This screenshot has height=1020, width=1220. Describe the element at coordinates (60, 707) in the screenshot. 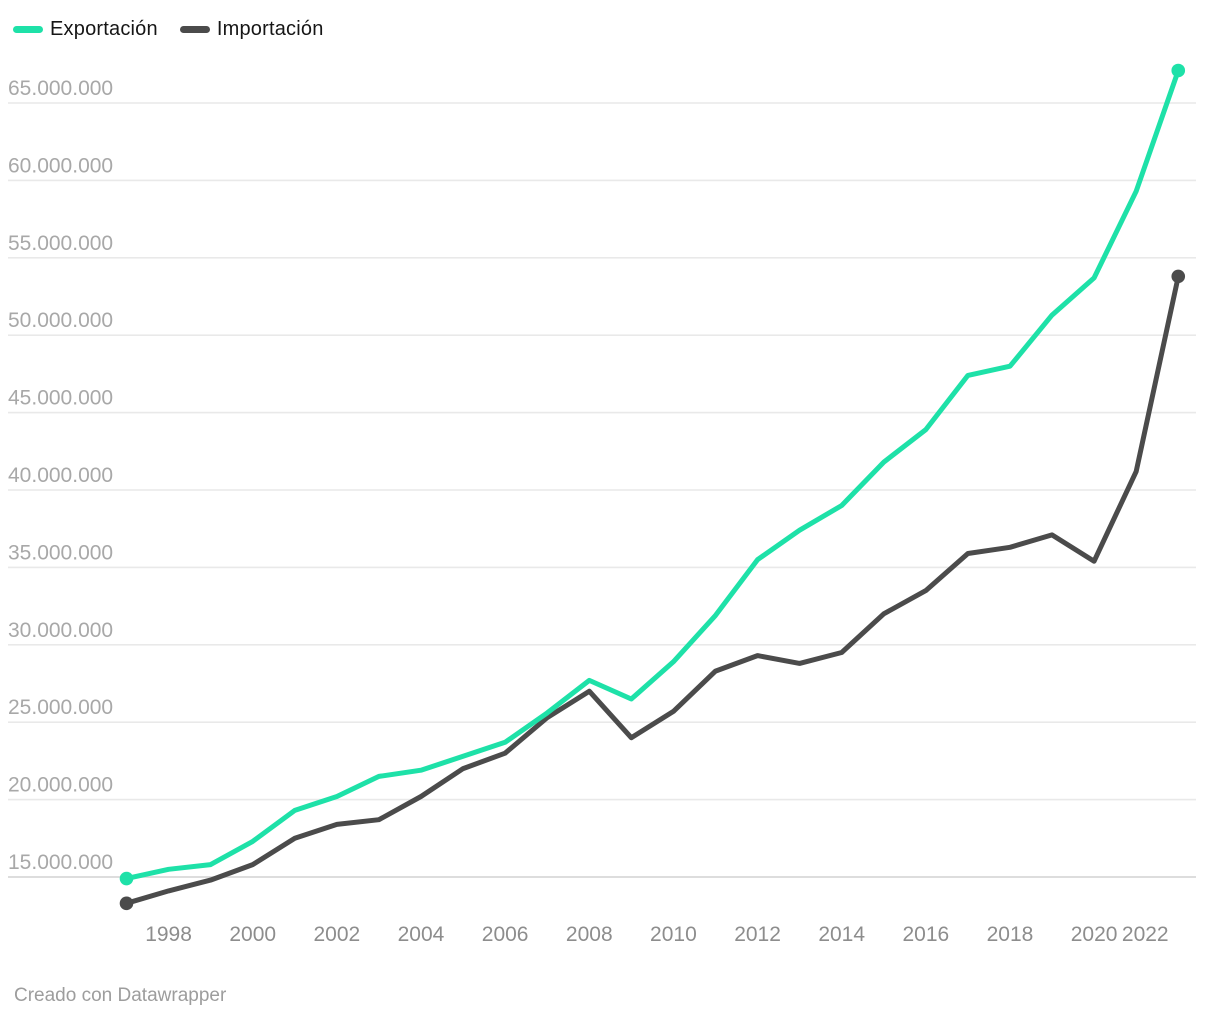

I see `y-axis-tick-label: 25.000.000` at that location.